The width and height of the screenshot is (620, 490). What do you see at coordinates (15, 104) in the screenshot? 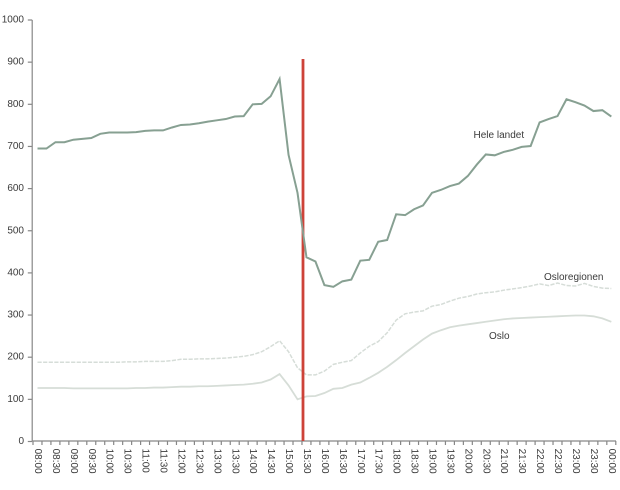
I see `svg-text: 800` at bounding box center [15, 104].